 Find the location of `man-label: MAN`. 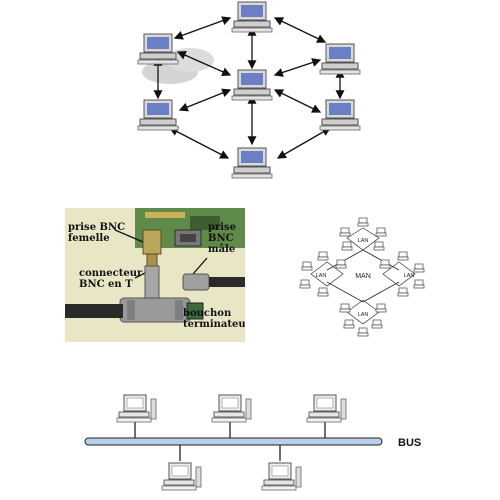

man-label: MAN is located at coordinates (363, 276).